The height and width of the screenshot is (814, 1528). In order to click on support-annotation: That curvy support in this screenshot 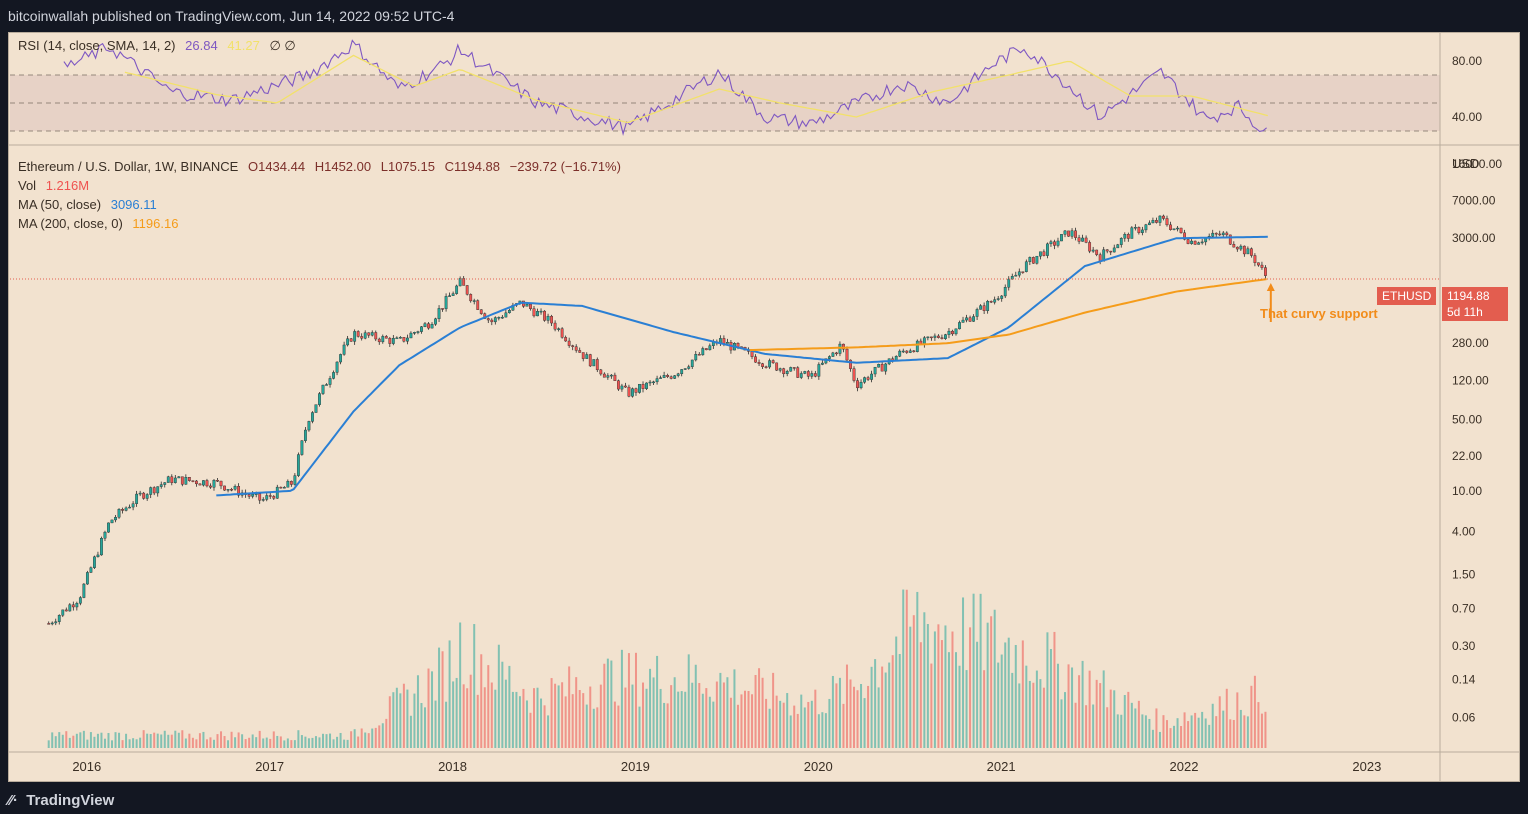, I will do `click(1319, 313)`.